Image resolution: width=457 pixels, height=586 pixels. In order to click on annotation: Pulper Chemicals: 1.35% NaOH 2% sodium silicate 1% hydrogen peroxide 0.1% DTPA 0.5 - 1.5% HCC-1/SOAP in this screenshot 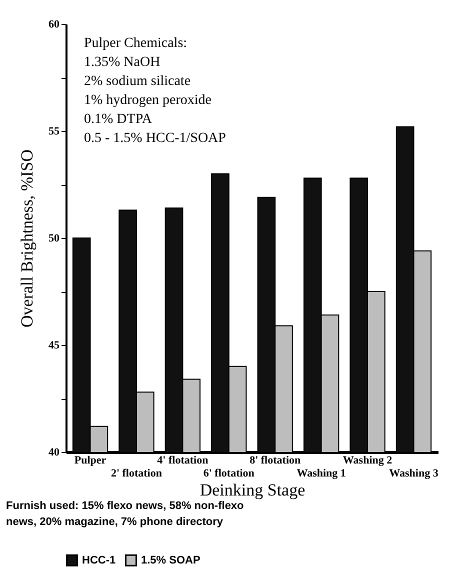, I will do `click(155, 91)`.